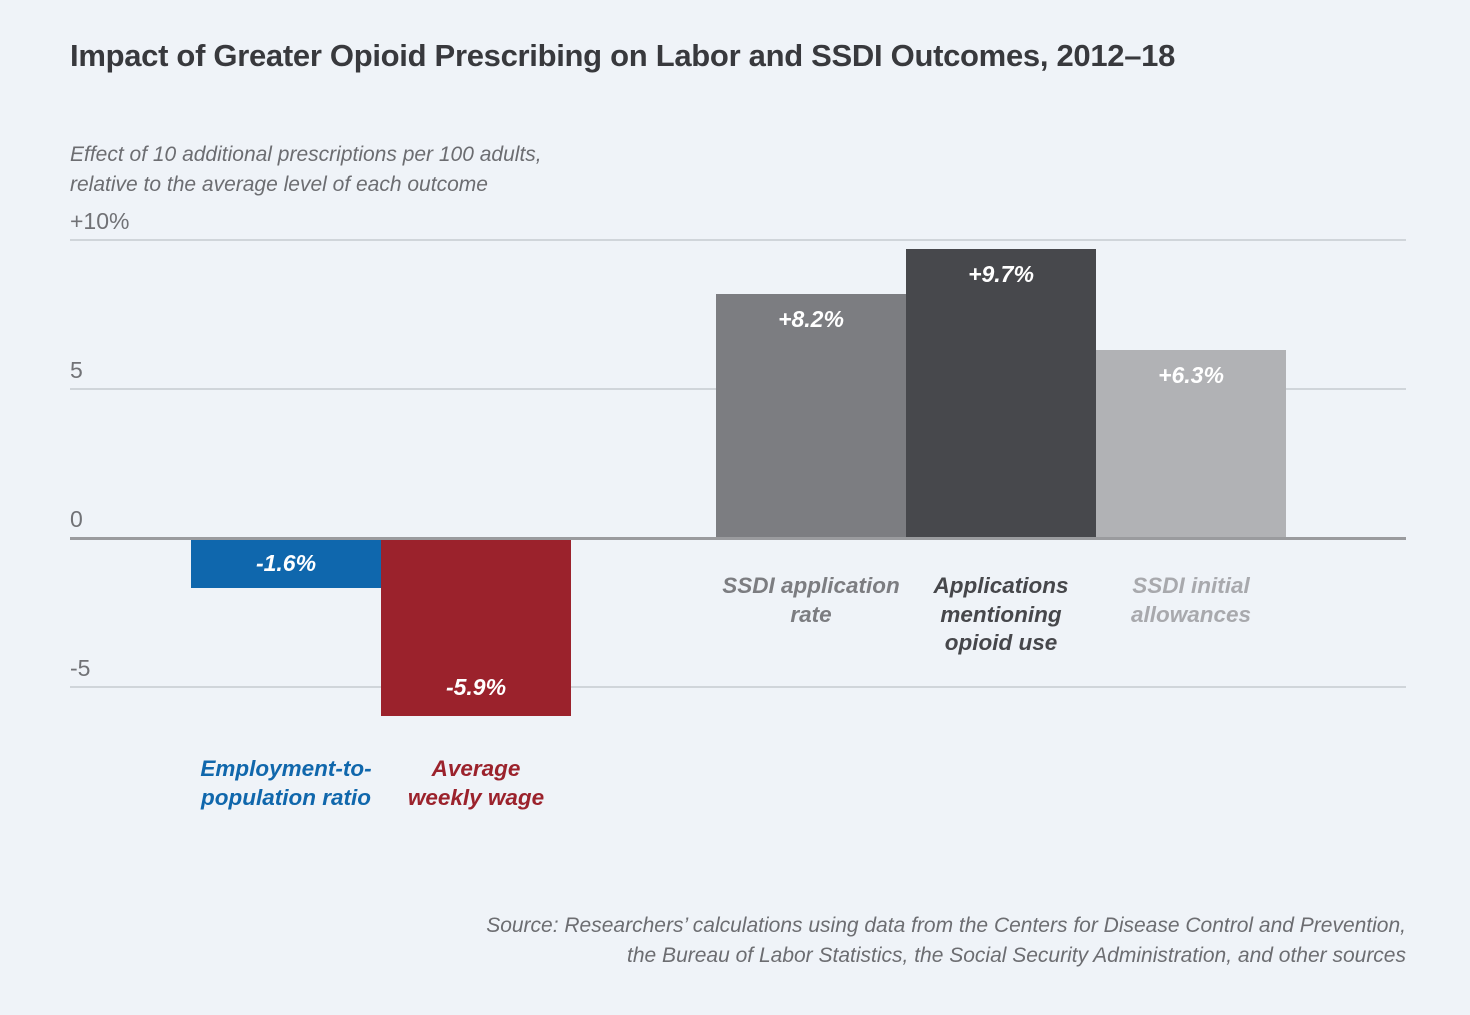 The image size is (1470, 1015). I want to click on gridline--5, so click(738, 687).